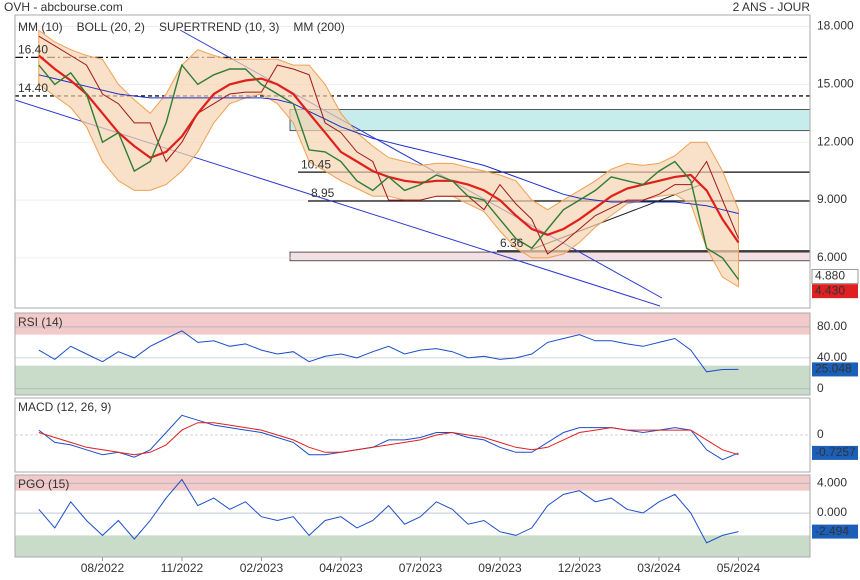 Image resolution: width=860 pixels, height=580 pixels. I want to click on y-tick-label: 80.00, so click(832, 326).